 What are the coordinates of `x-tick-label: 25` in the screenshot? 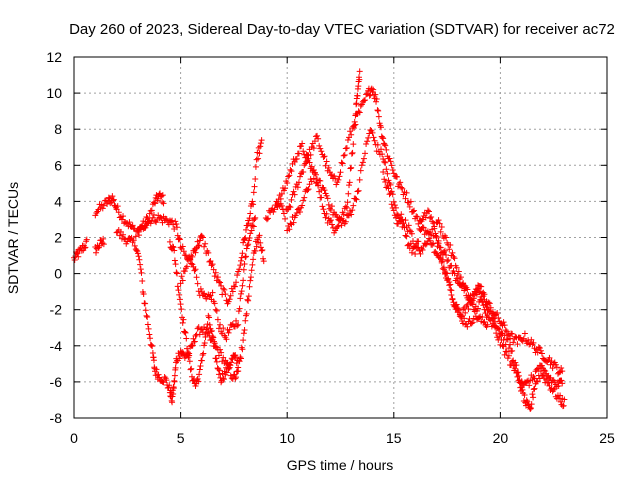 It's located at (607, 438).